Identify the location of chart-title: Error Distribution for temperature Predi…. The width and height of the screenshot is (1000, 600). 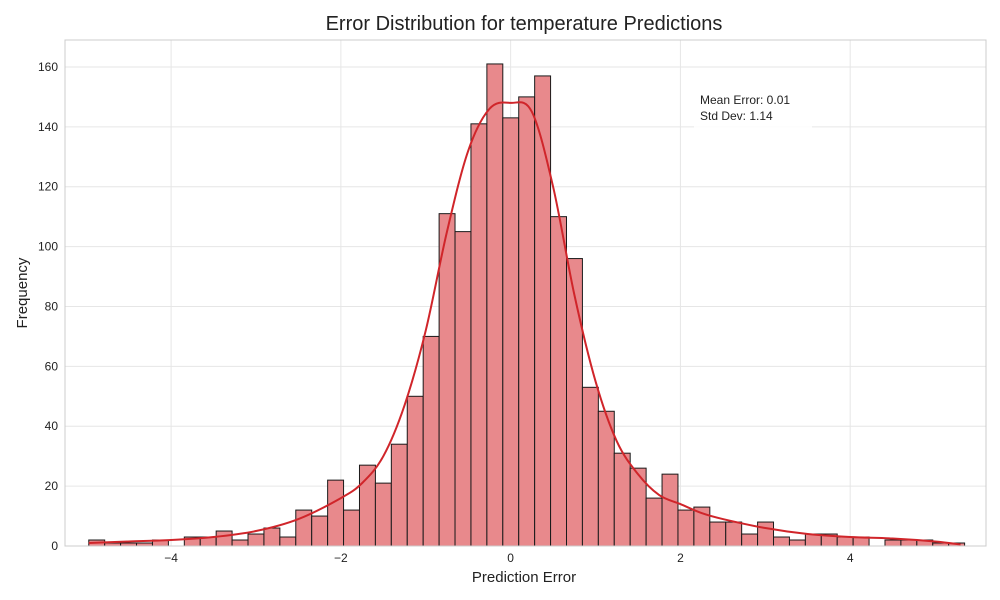
(524, 24).